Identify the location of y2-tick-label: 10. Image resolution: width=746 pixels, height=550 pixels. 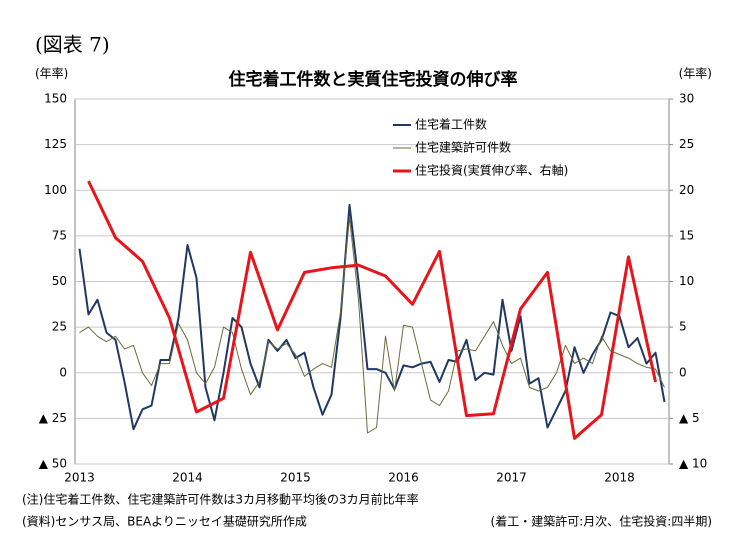
(686, 281).